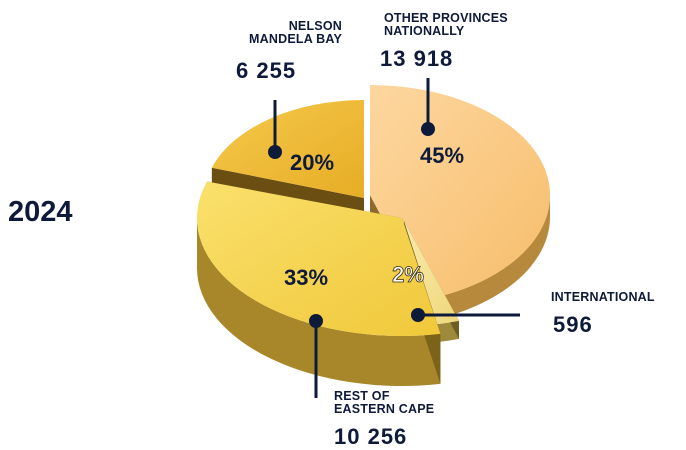 This screenshot has height=450, width=686. I want to click on label-nmb-line-1: NELSON, so click(315, 26).